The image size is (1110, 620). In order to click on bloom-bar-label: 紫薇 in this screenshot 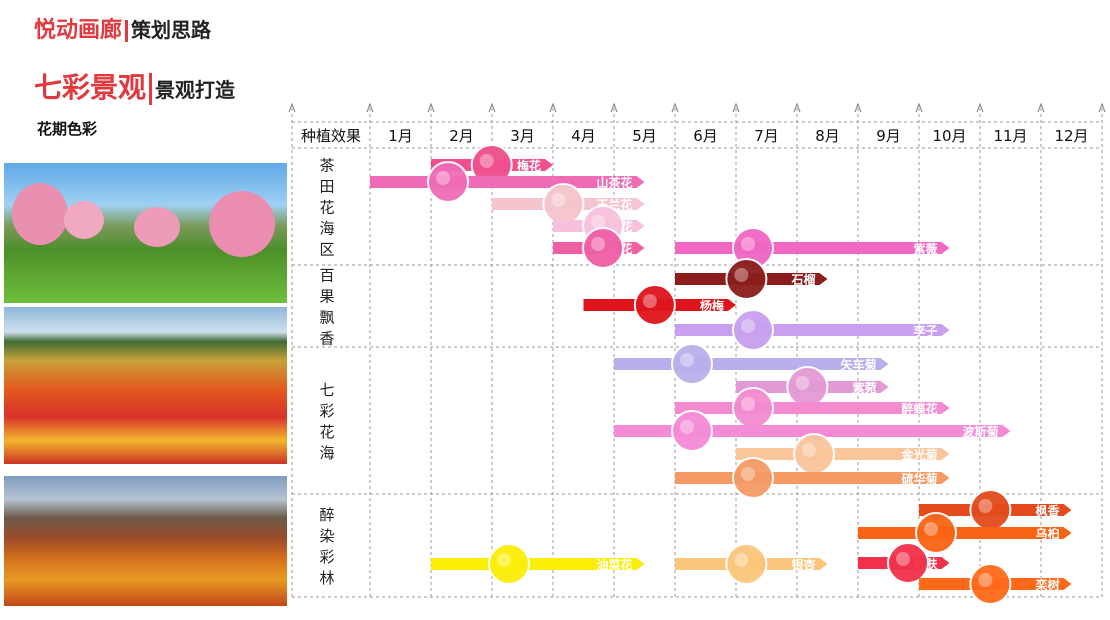, I will do `click(925, 248)`.